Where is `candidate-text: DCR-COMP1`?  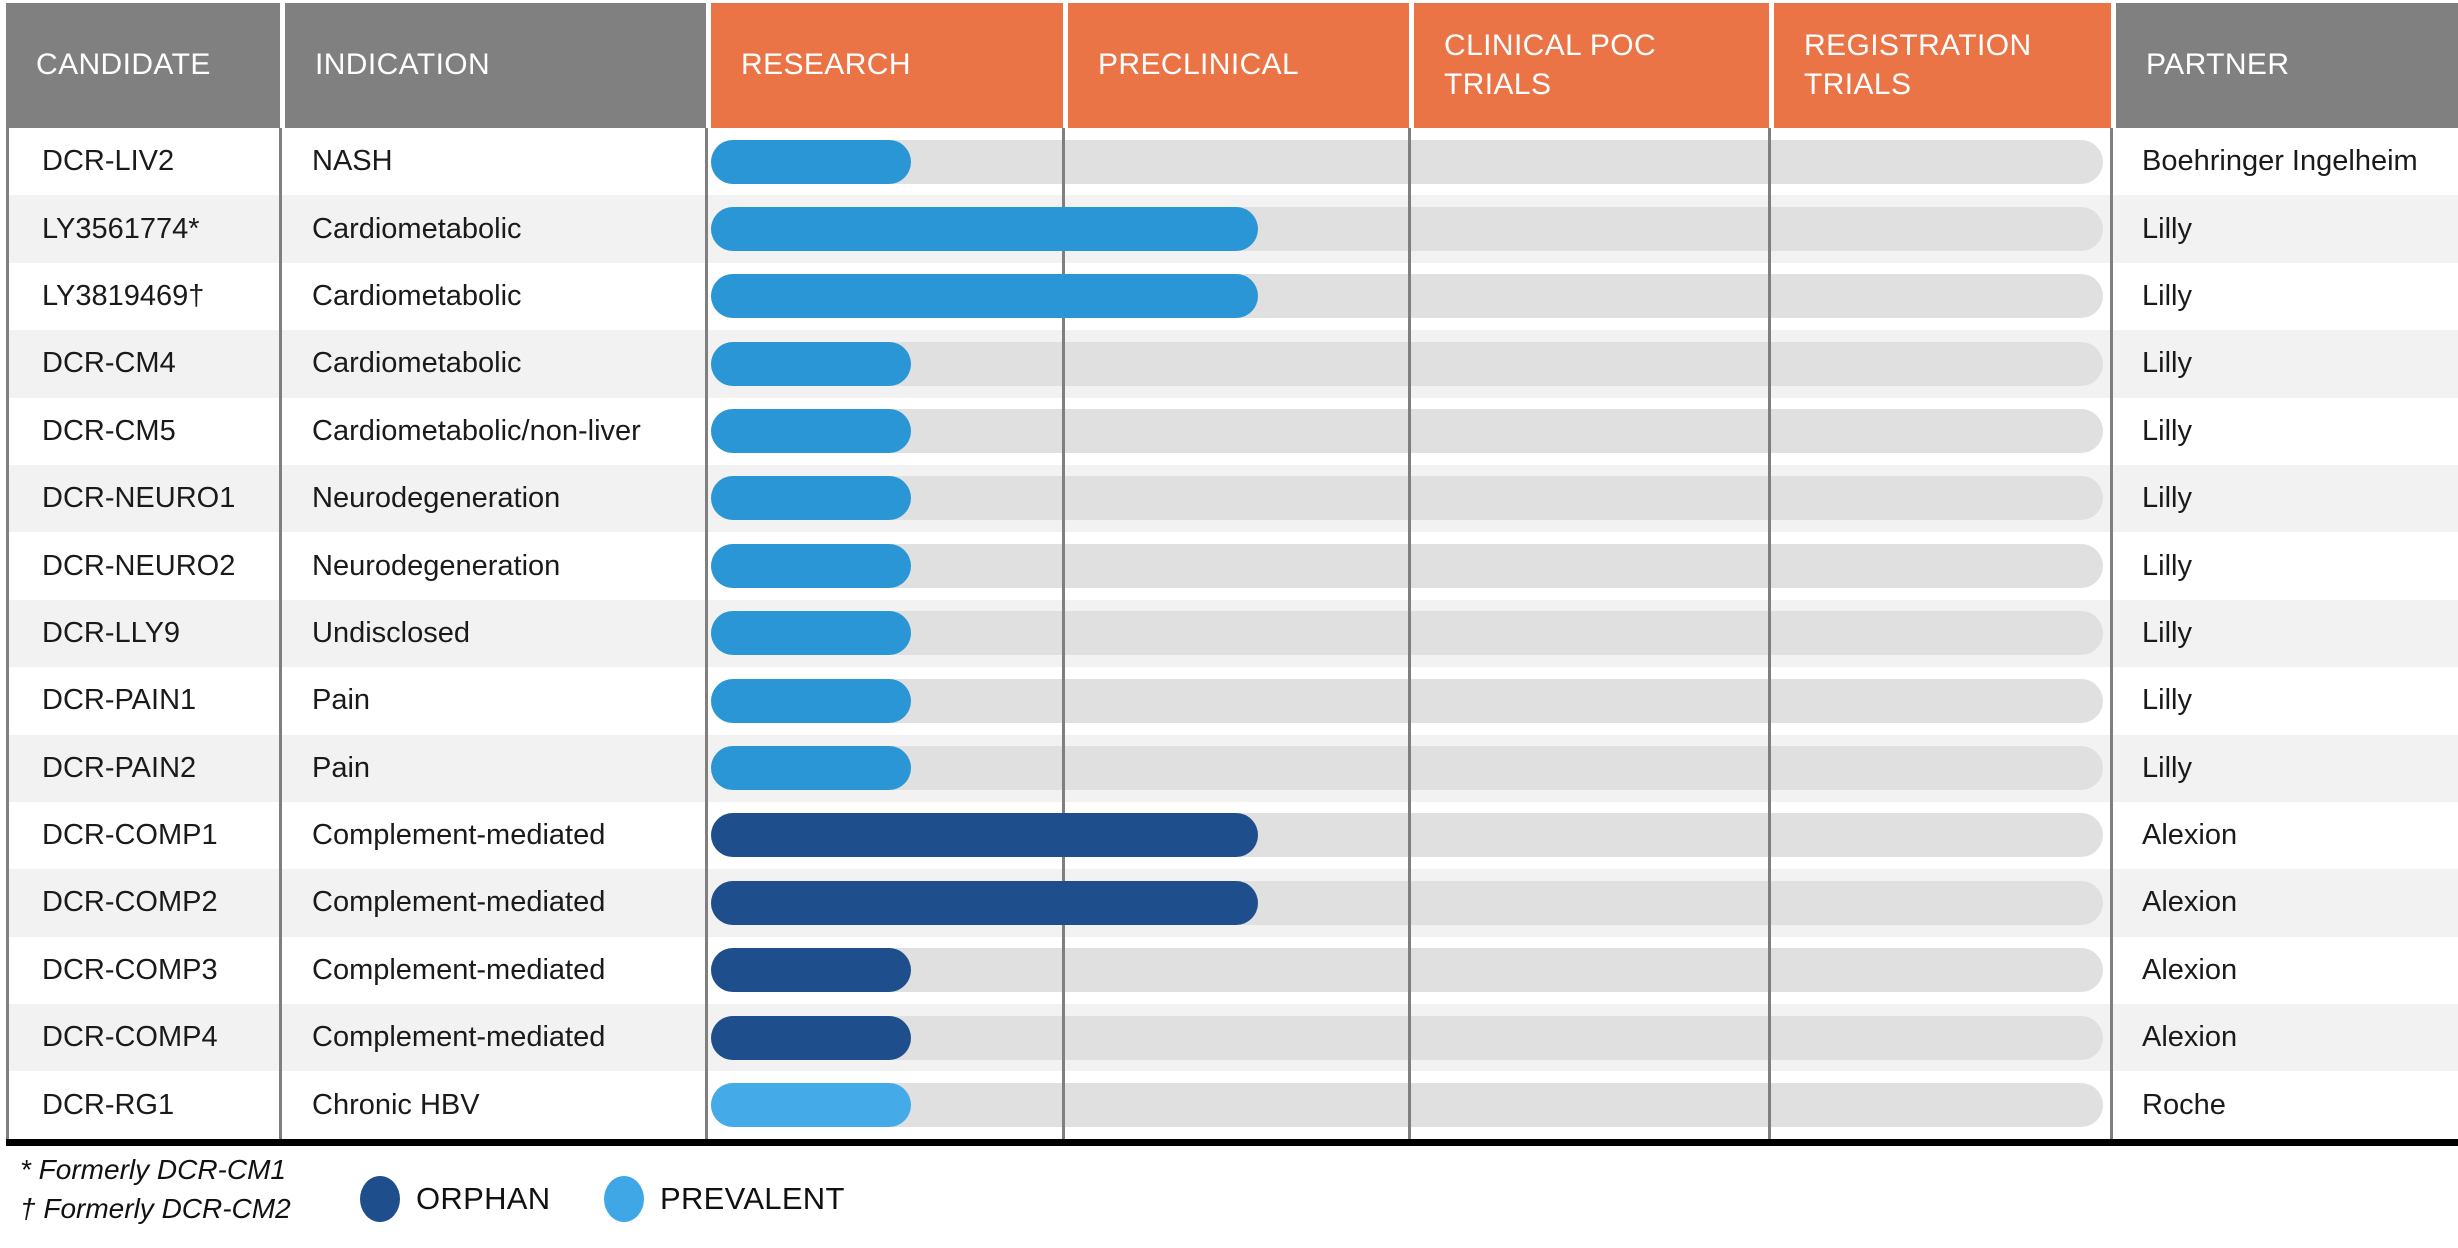
candidate-text: DCR-COMP1 is located at coordinates (130, 835).